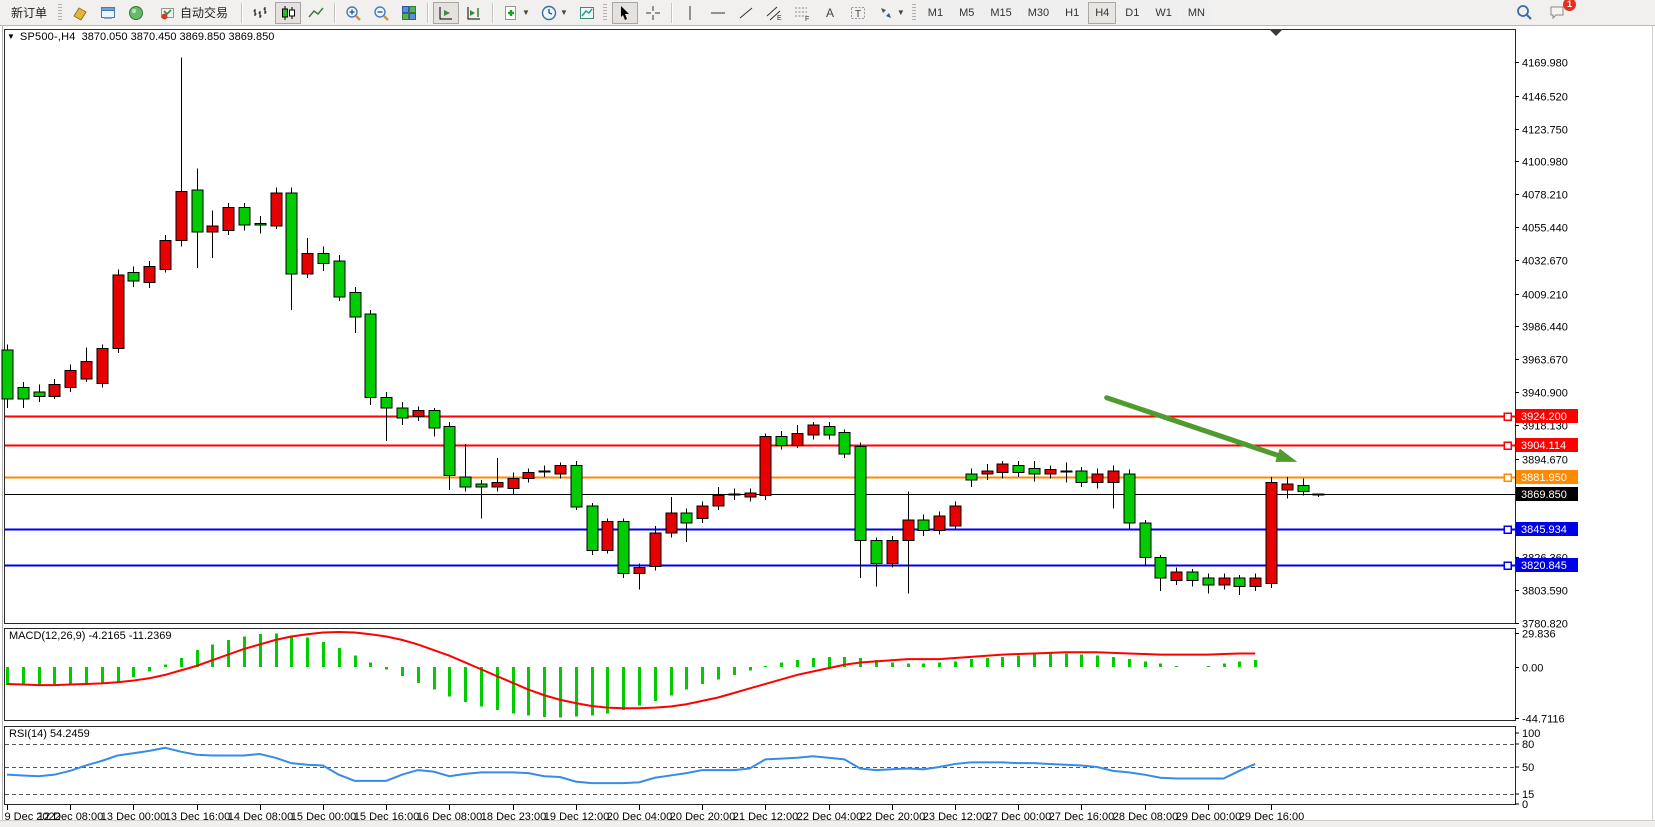  Describe the element at coordinates (1163, 12) in the screenshot. I see `timeframe-button-W1: W1` at that location.